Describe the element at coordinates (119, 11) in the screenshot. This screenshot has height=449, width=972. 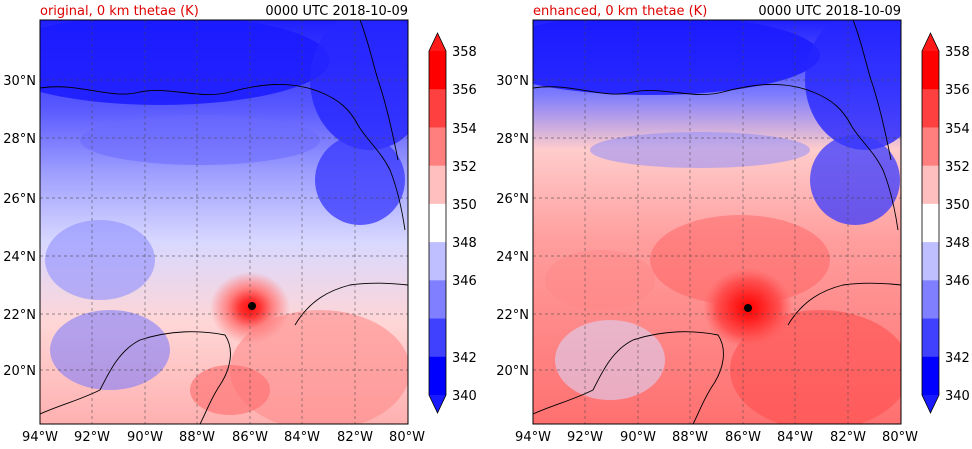
I see `panel-title: original, 0 km thetae (K)` at that location.